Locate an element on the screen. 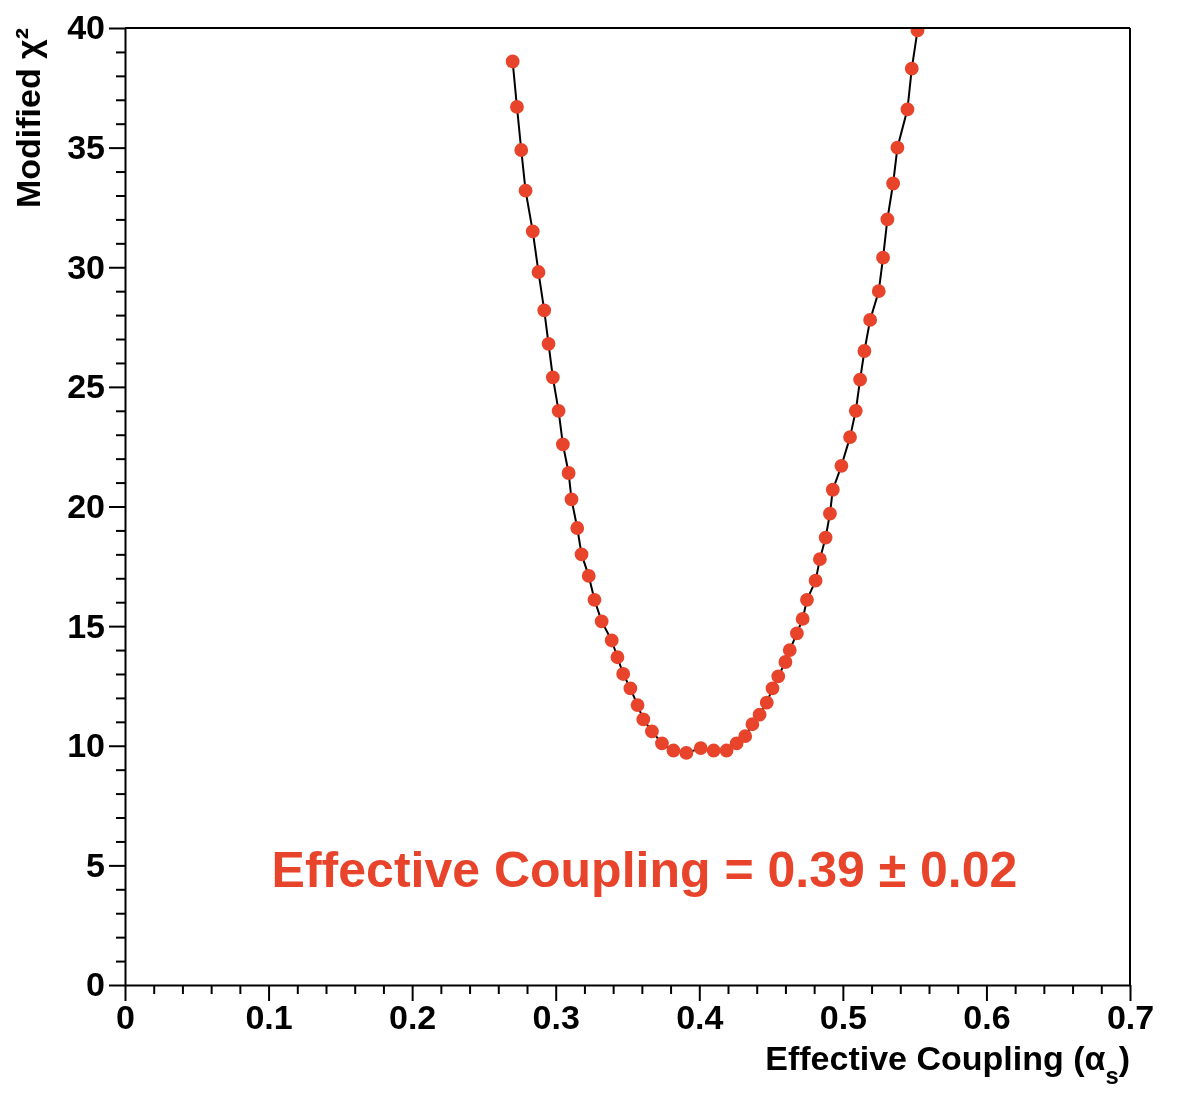  y-tick-label: 0 is located at coordinates (95, 984).